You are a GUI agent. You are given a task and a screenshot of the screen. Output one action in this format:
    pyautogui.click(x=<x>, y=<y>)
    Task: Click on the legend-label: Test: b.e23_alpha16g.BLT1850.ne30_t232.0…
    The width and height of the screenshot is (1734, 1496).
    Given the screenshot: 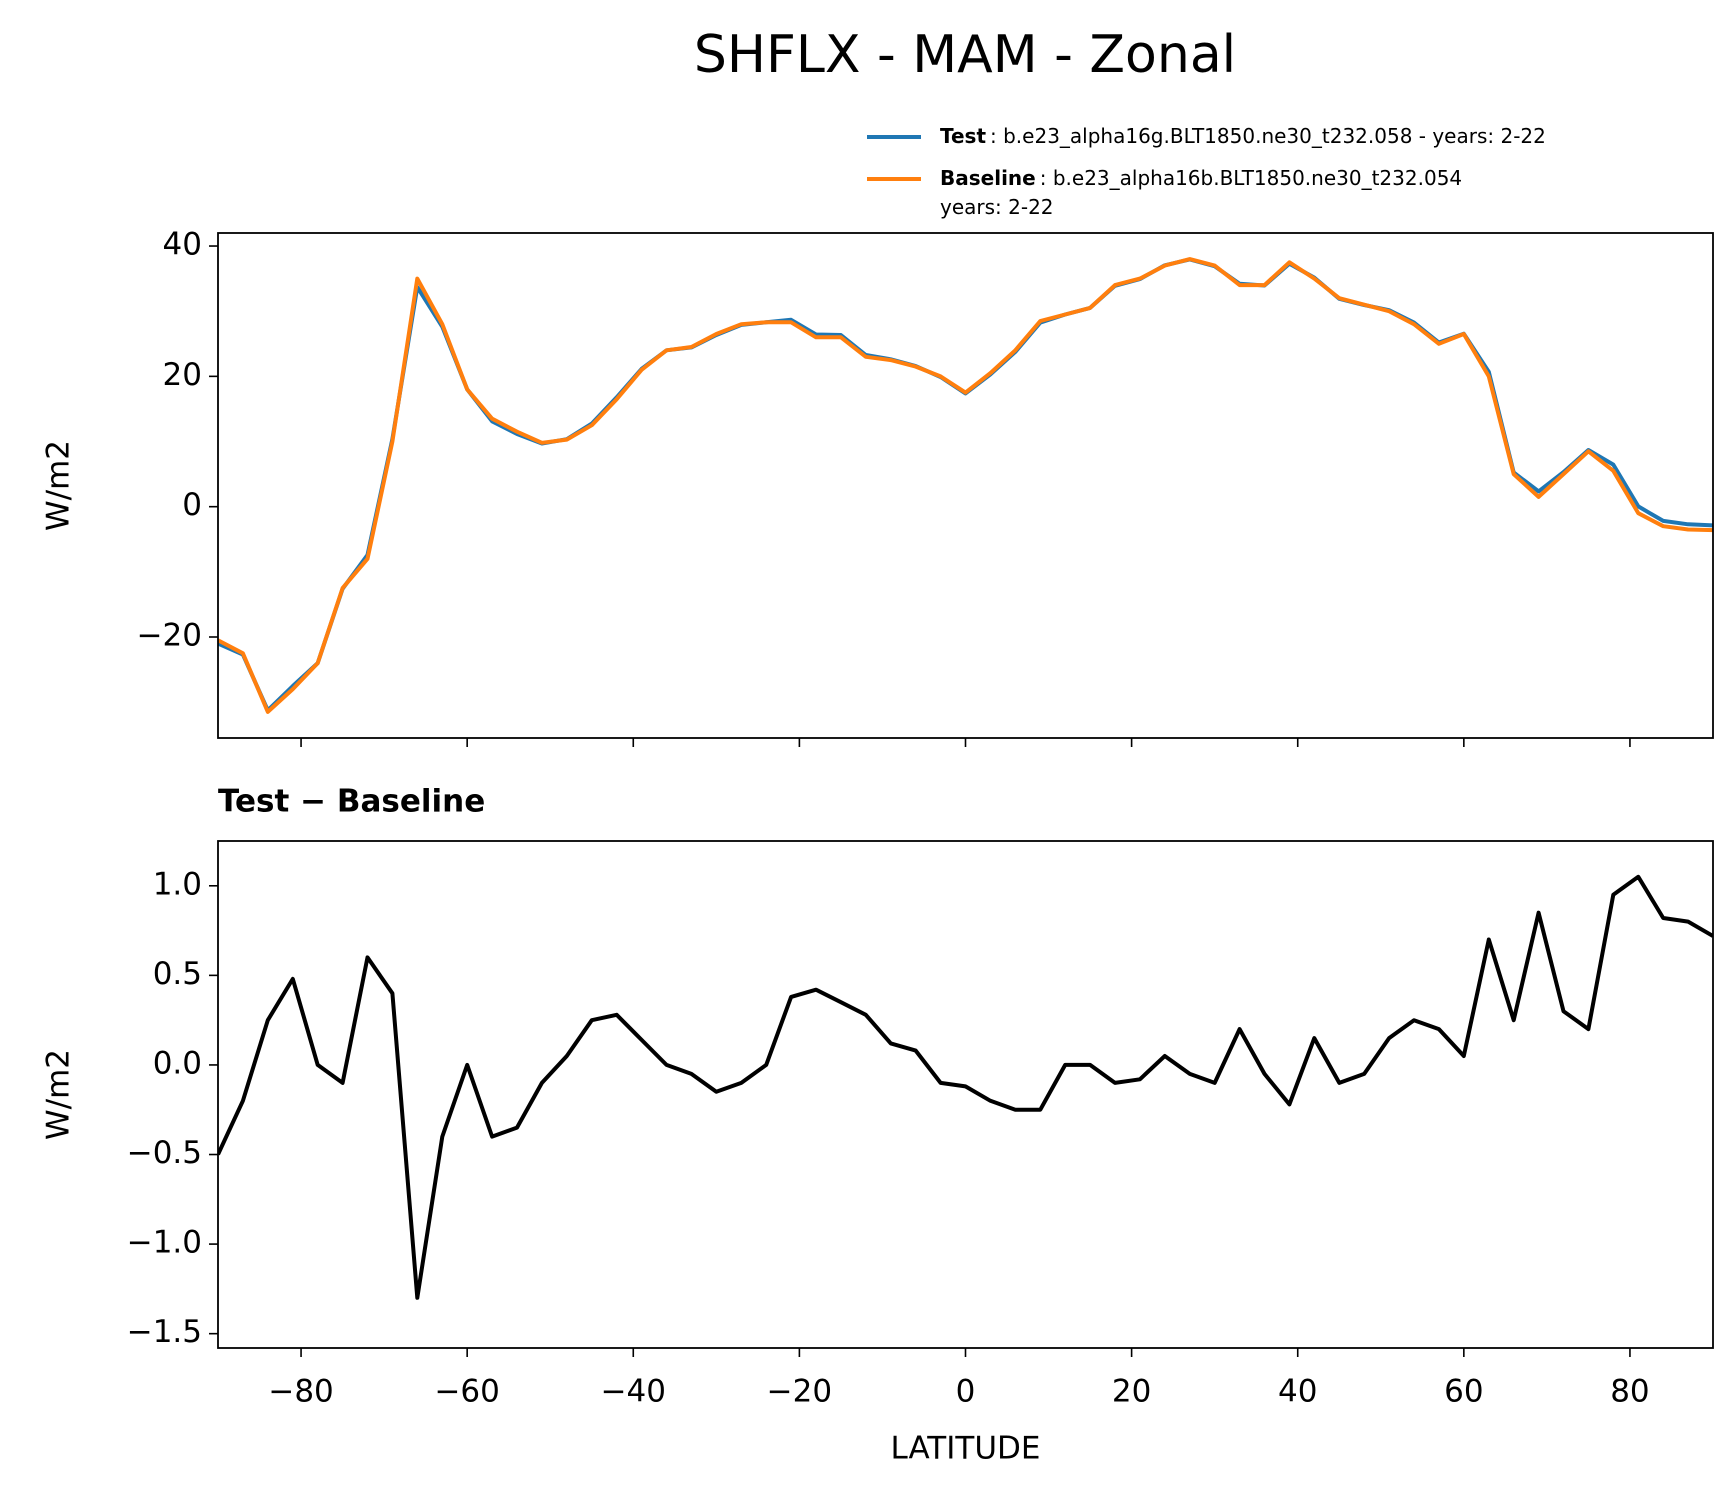 What is the action you would take?
    pyautogui.click(x=1243, y=136)
    